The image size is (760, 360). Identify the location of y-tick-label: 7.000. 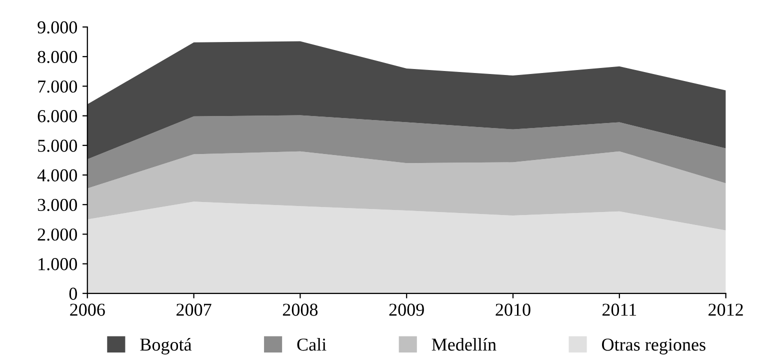
(57, 86).